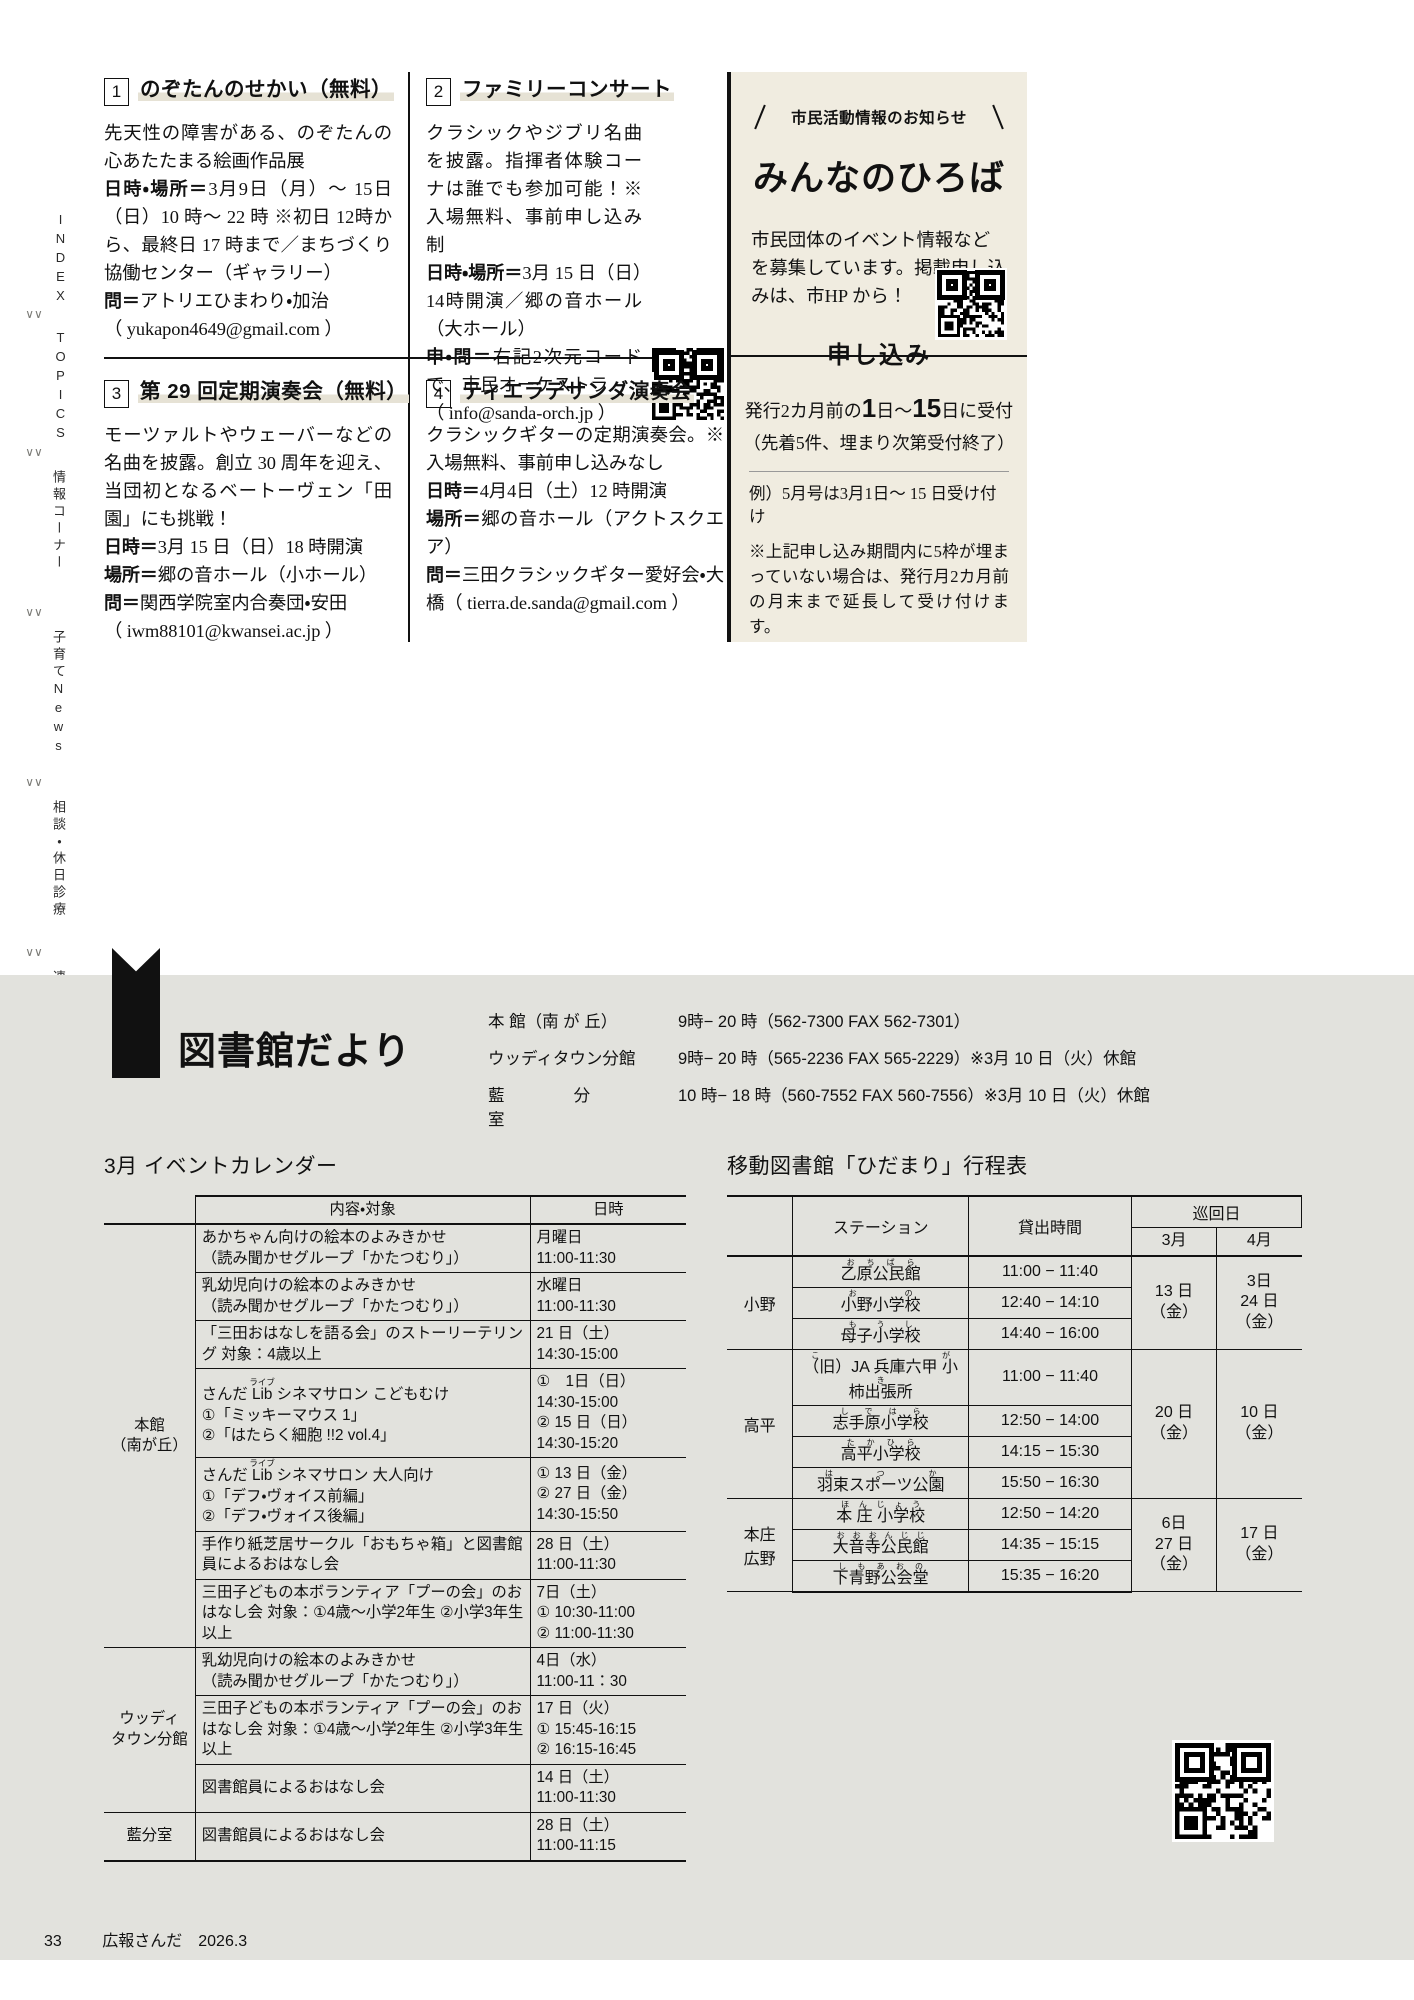  Describe the element at coordinates (877, 1166) in the screenshot. I see `bus-schedule-heading: 移動図書館「ひだまり」行程表` at that location.